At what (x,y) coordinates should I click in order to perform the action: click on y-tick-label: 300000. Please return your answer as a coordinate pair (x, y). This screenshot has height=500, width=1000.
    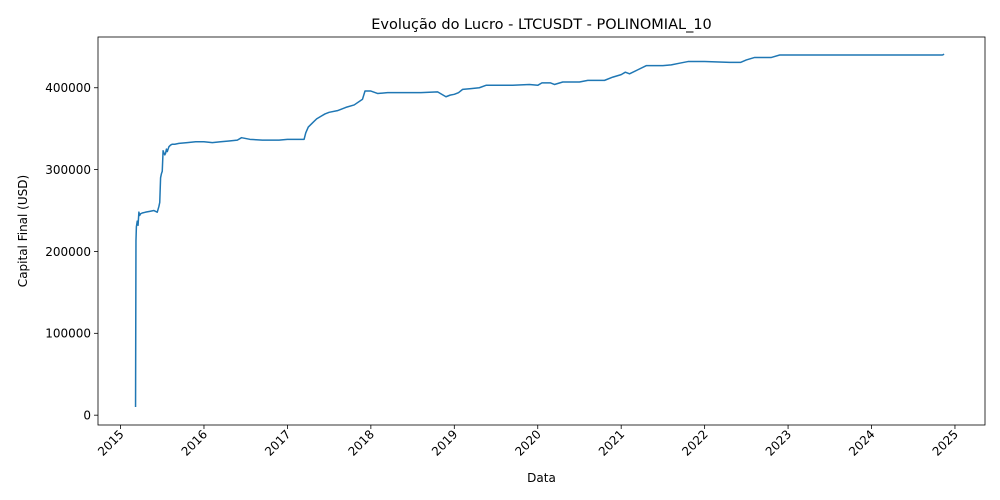
    Looking at the image, I should click on (68, 170).